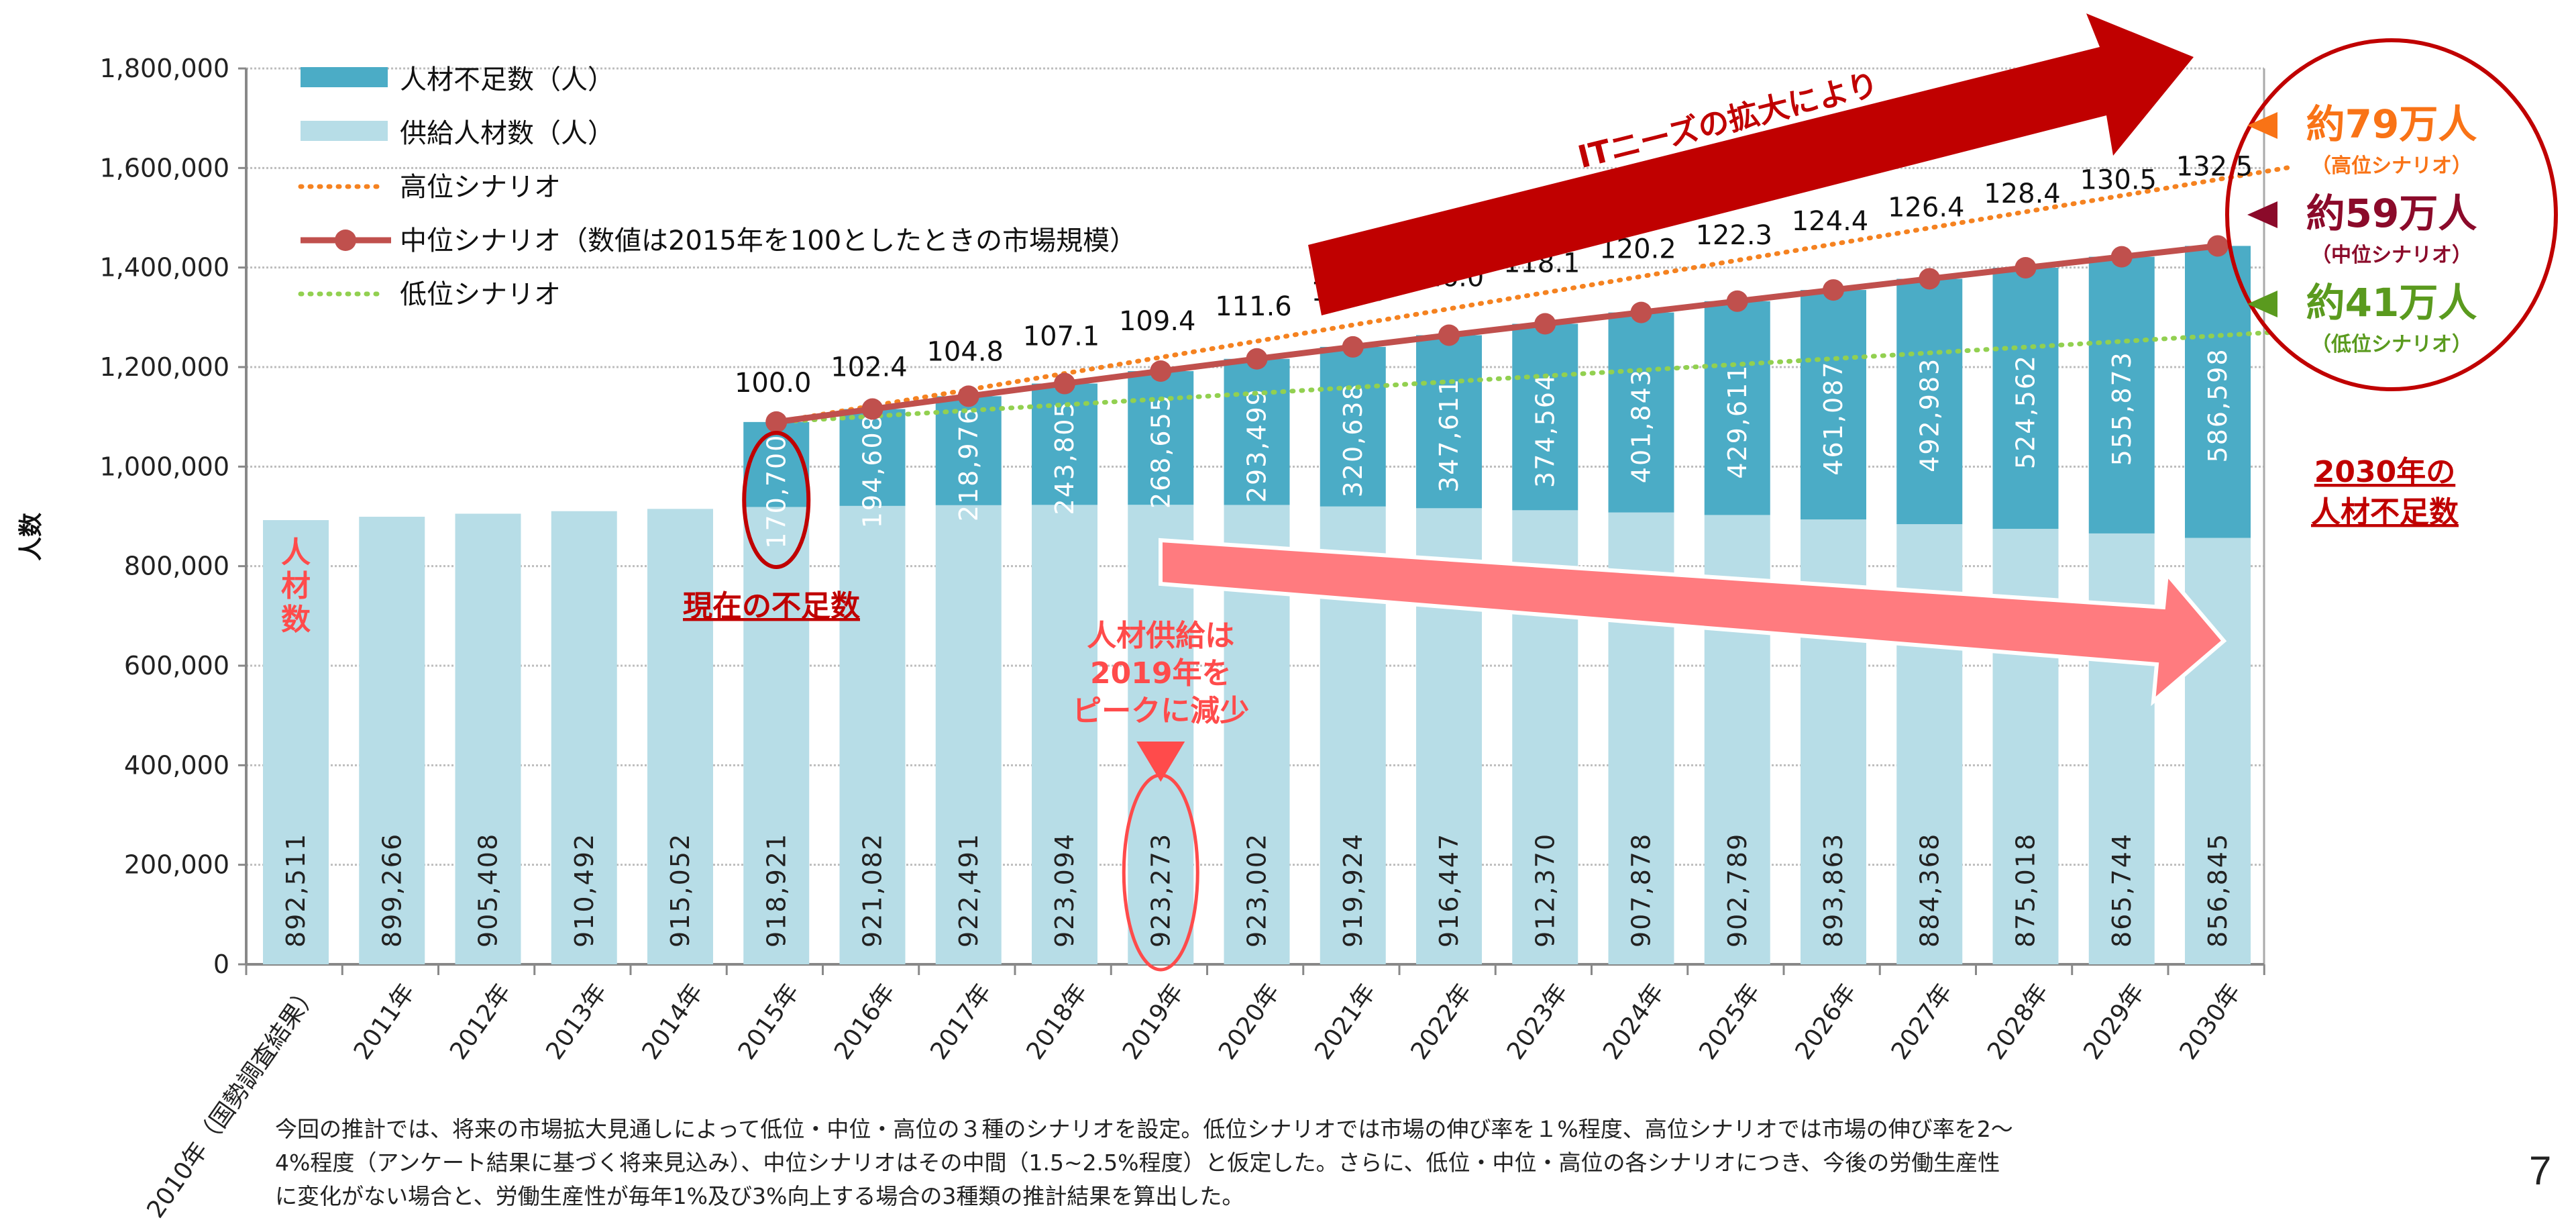 The width and height of the screenshot is (2576, 1220). Describe the element at coordinates (869, 367) in the screenshot. I see `market-index-label: 102.4` at that location.